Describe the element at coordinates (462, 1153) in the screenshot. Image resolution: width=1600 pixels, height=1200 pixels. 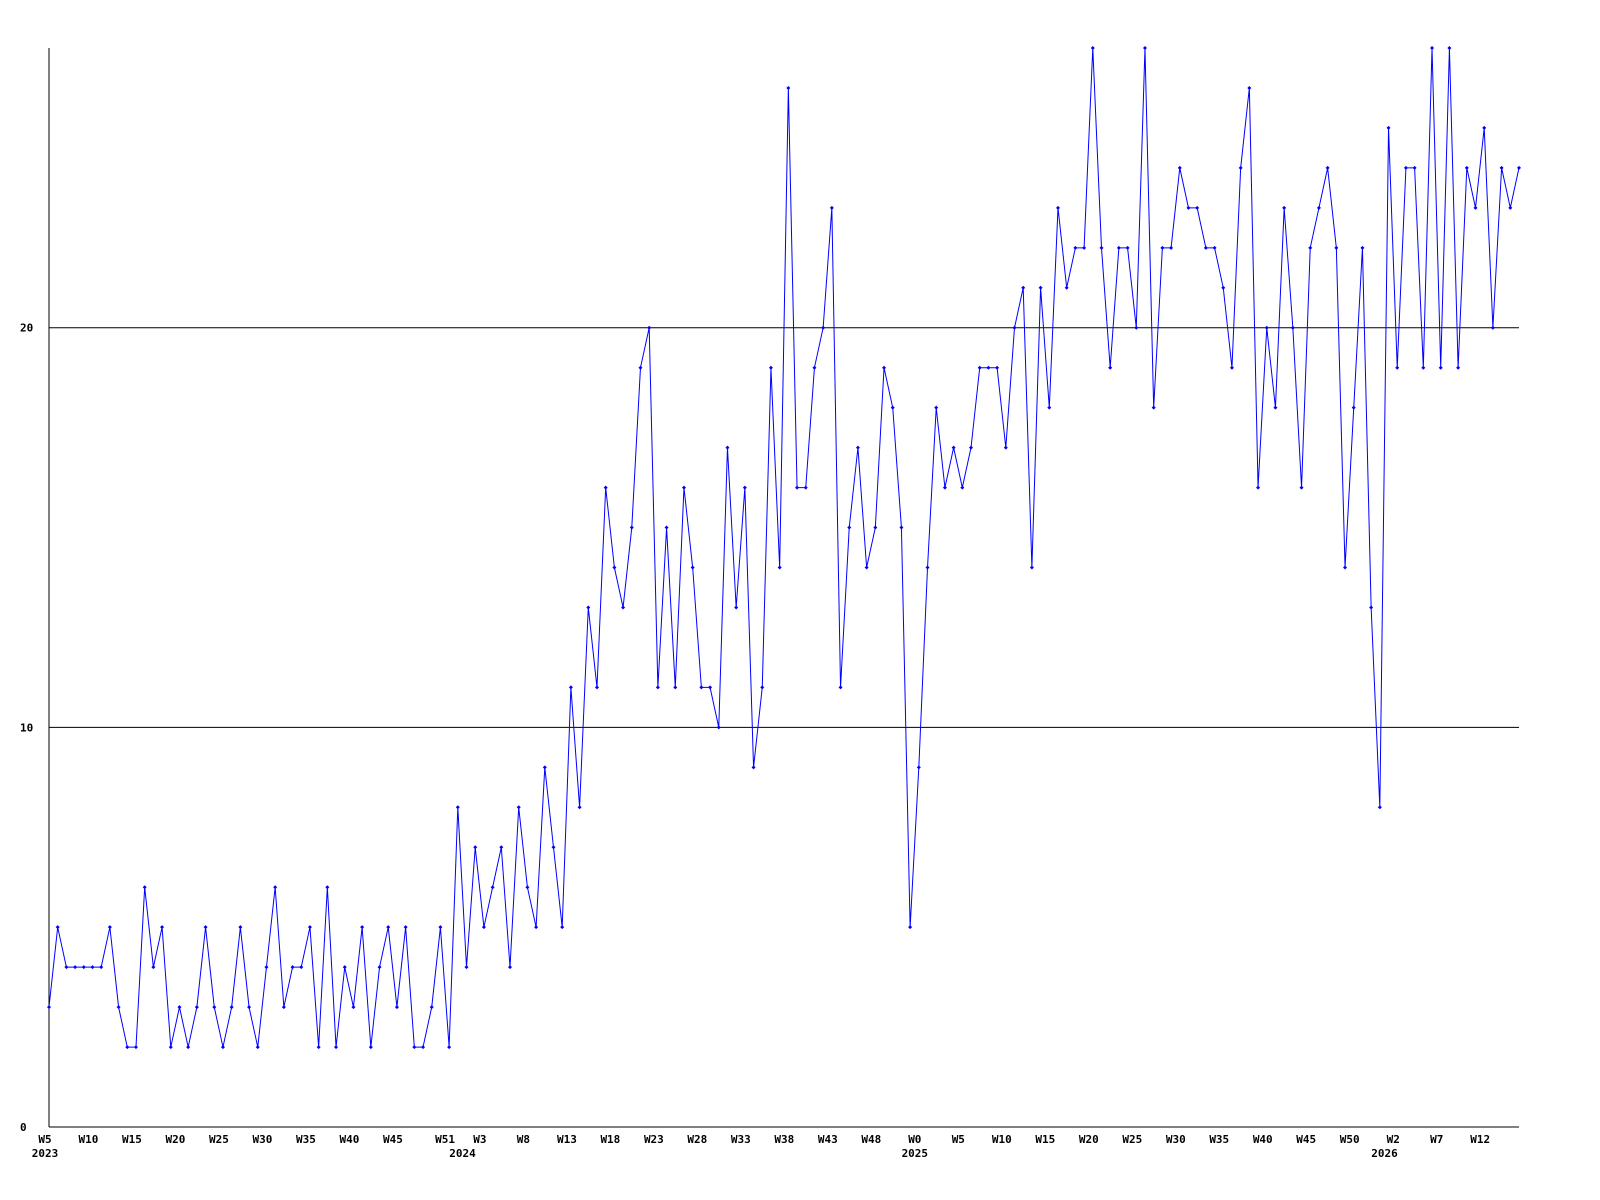
I see `x-year-label: 2024` at that location.